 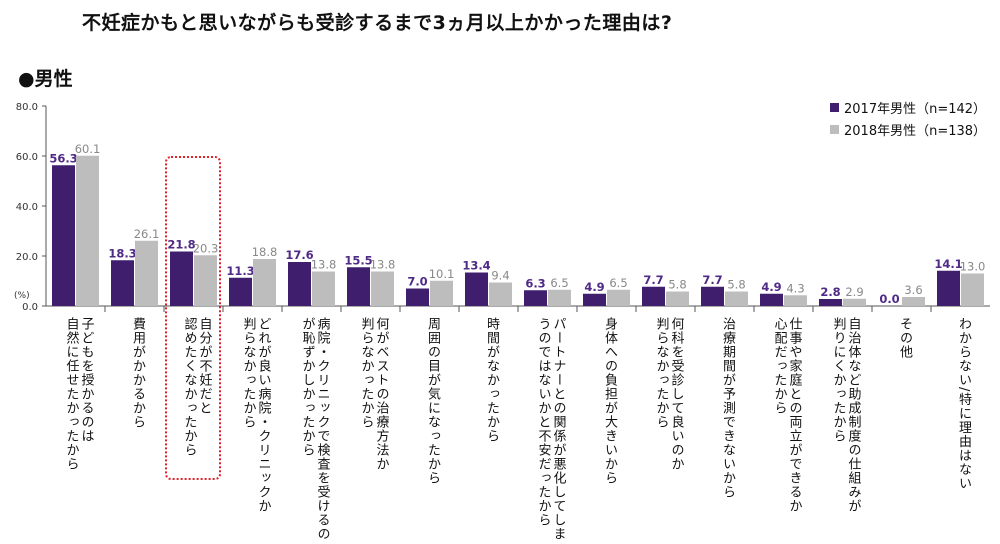 I want to click on data-label-2017: 11.3, so click(x=240, y=271).